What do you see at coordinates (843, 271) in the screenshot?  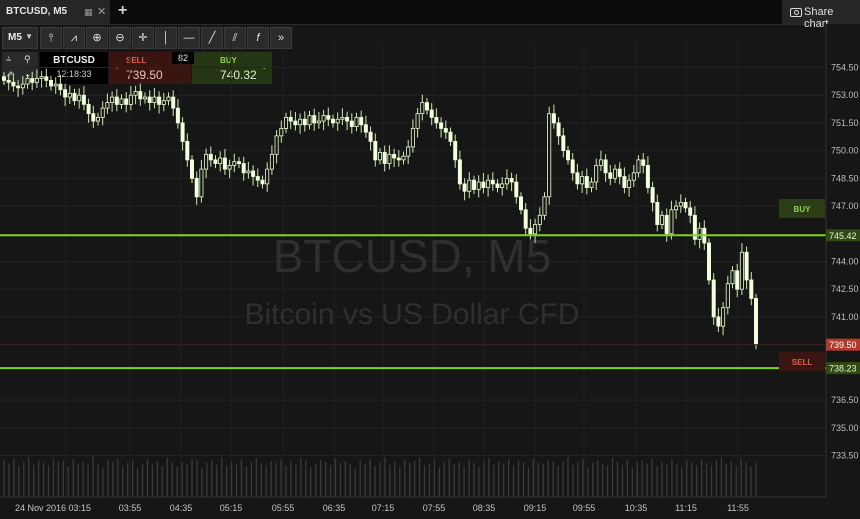 I see `price-axis` at bounding box center [843, 271].